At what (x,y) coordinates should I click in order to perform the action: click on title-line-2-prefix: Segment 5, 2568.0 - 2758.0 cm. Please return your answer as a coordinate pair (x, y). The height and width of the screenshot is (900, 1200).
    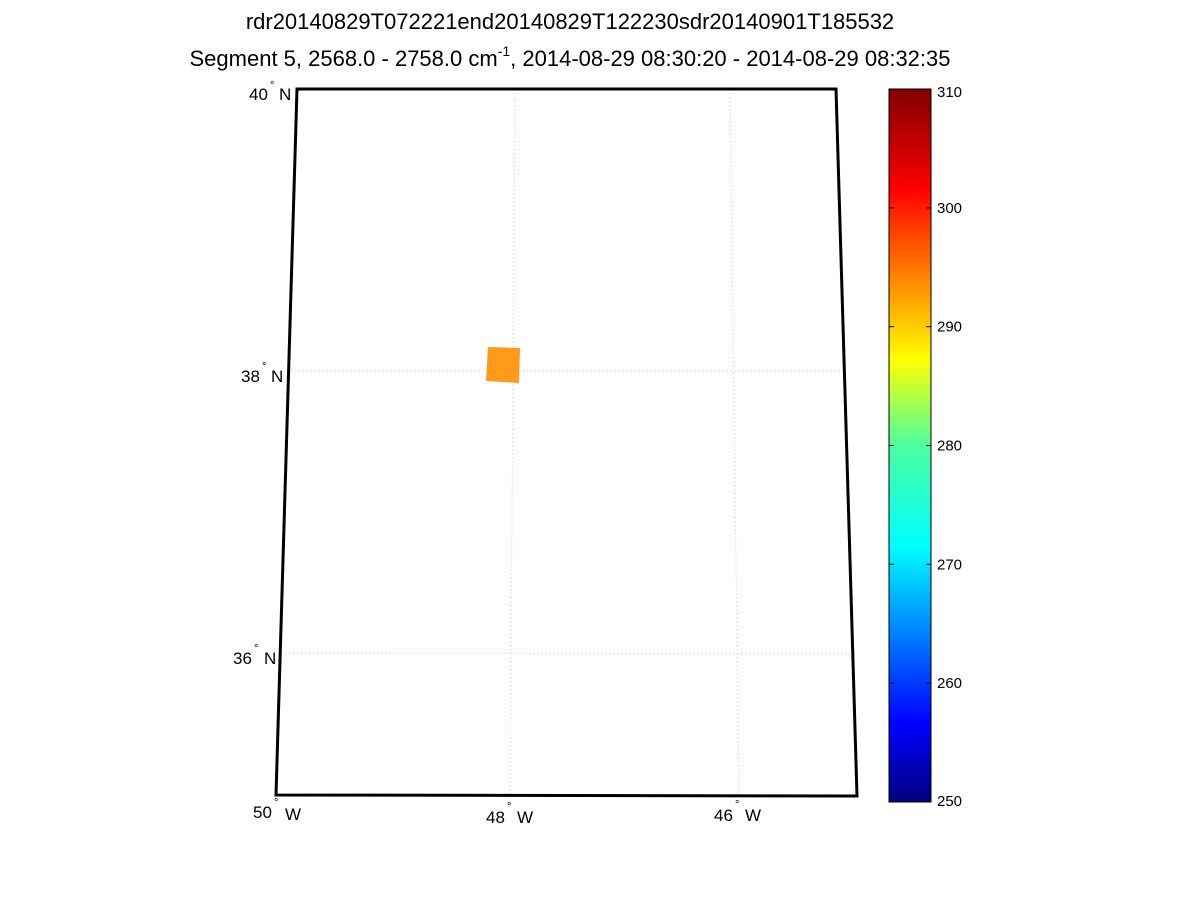
    Looking at the image, I should click on (343, 58).